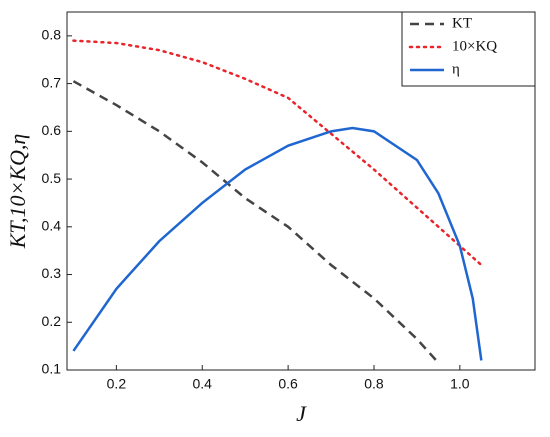  I want to click on x-axis-title: J, so click(301, 413).